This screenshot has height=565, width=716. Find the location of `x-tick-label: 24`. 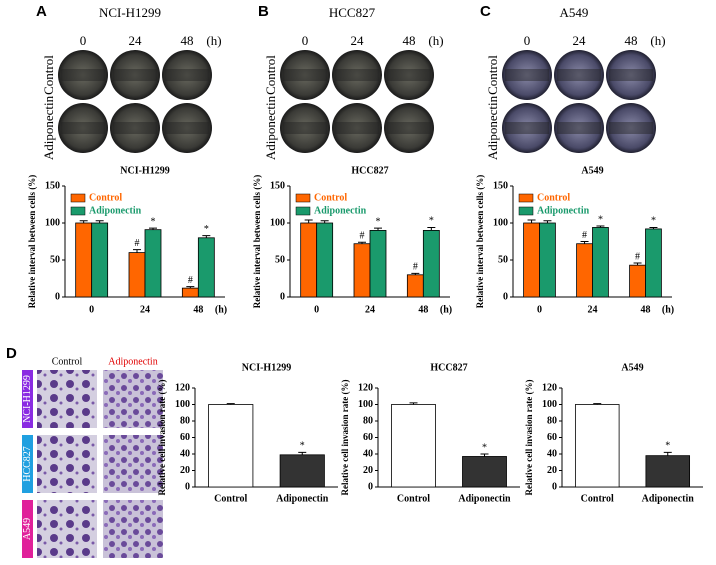

x-tick-label: 24 is located at coordinates (593, 309).